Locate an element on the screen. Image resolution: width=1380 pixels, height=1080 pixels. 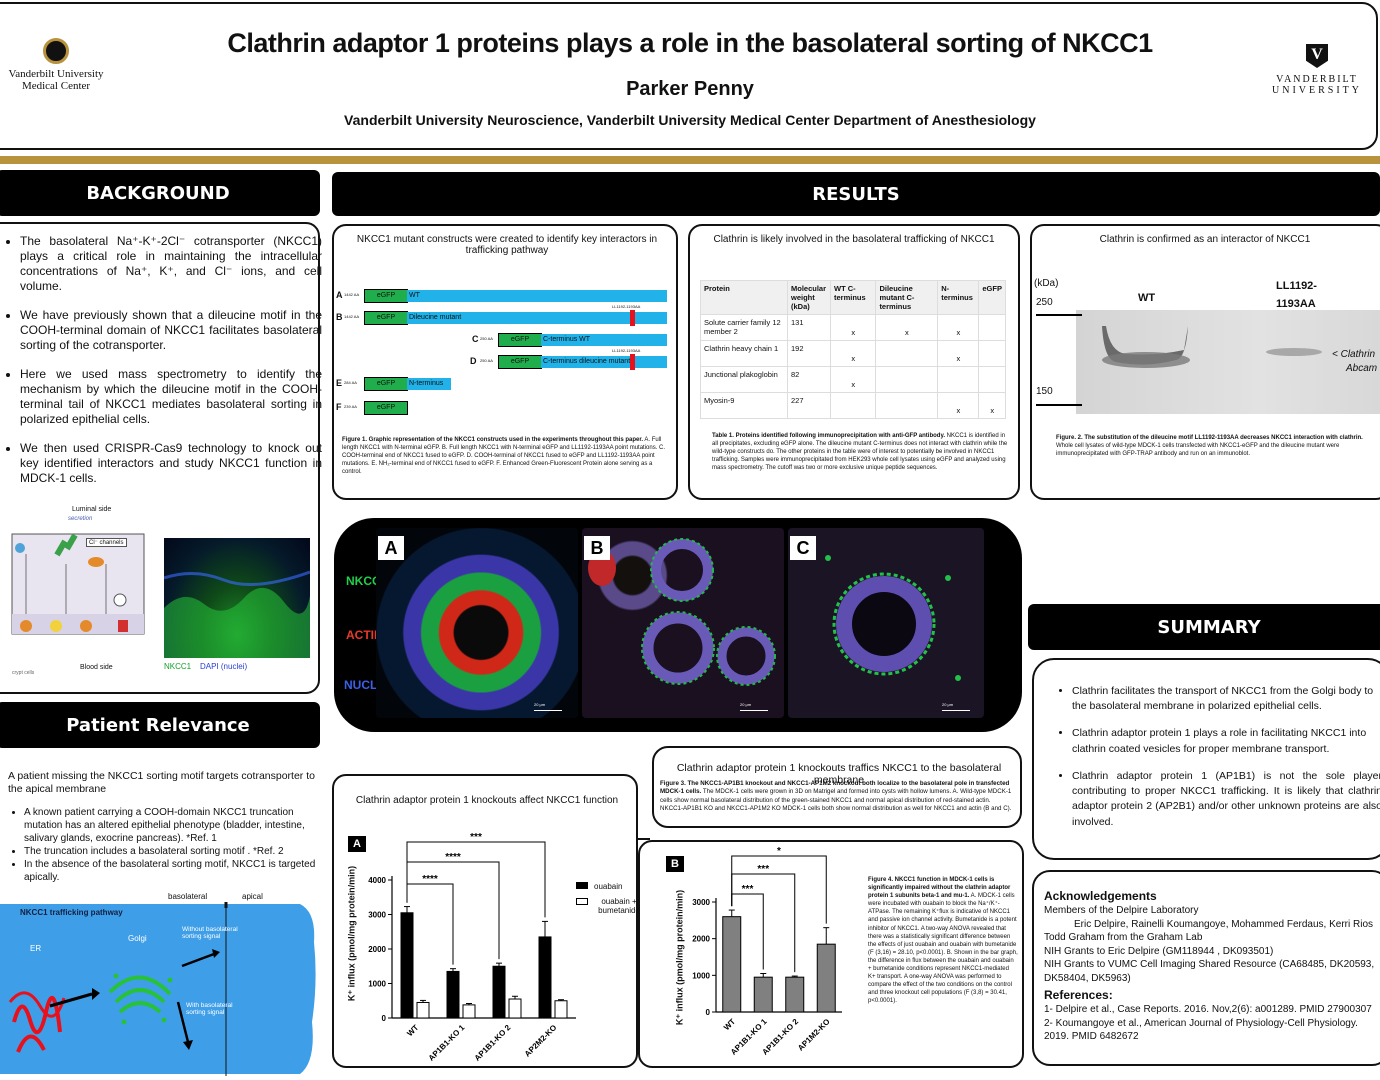
construct-letter: B is located at coordinates (339, 317).